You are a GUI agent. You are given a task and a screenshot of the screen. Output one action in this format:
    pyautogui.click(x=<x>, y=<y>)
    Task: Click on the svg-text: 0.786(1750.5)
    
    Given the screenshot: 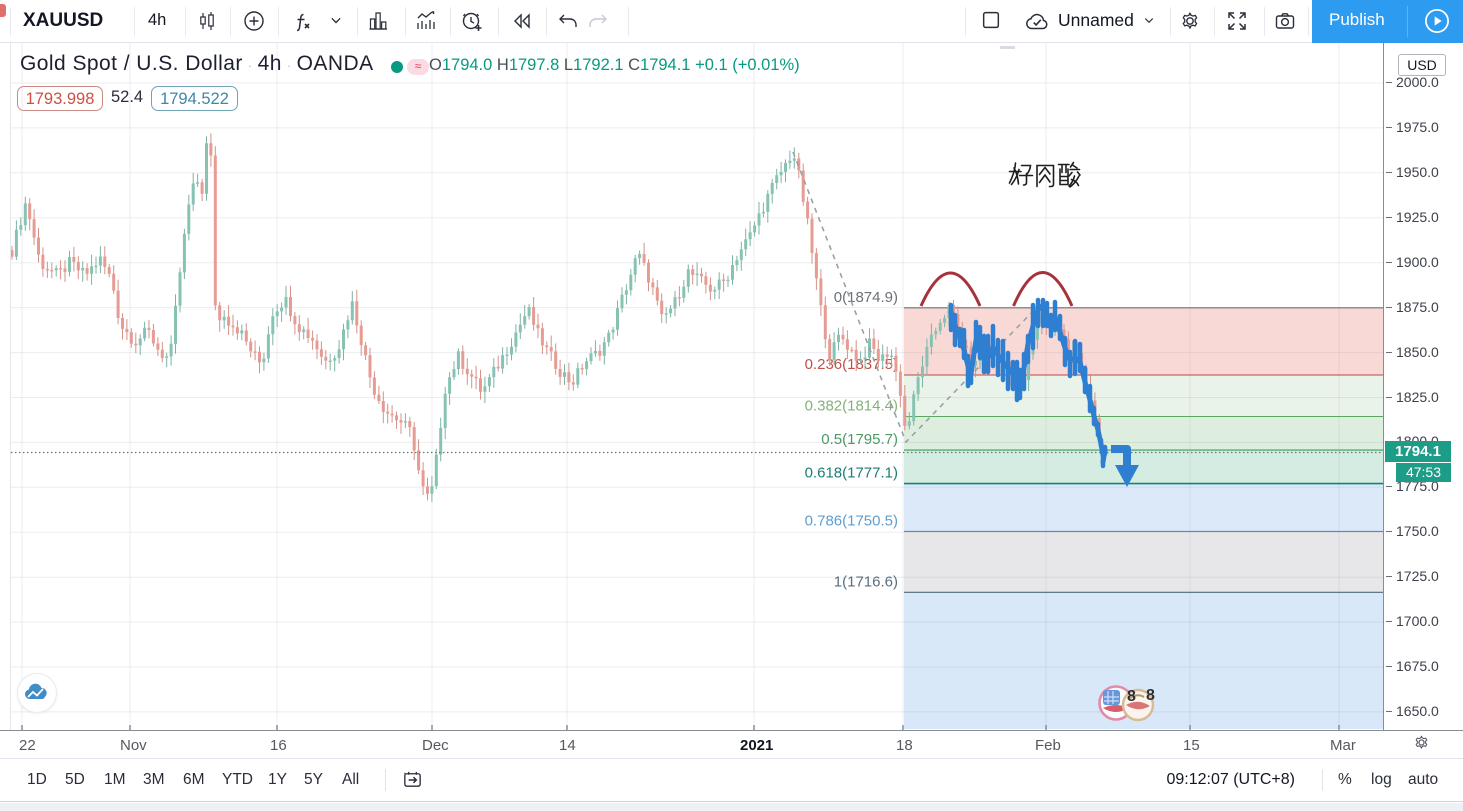 What is the action you would take?
    pyautogui.click(x=851, y=520)
    